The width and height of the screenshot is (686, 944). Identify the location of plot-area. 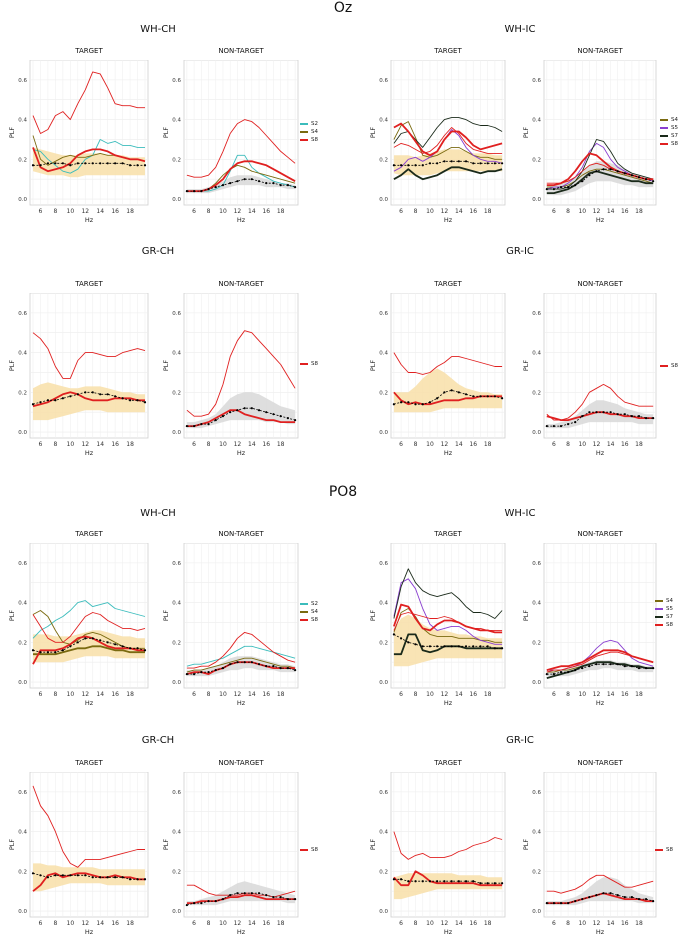
(89, 616).